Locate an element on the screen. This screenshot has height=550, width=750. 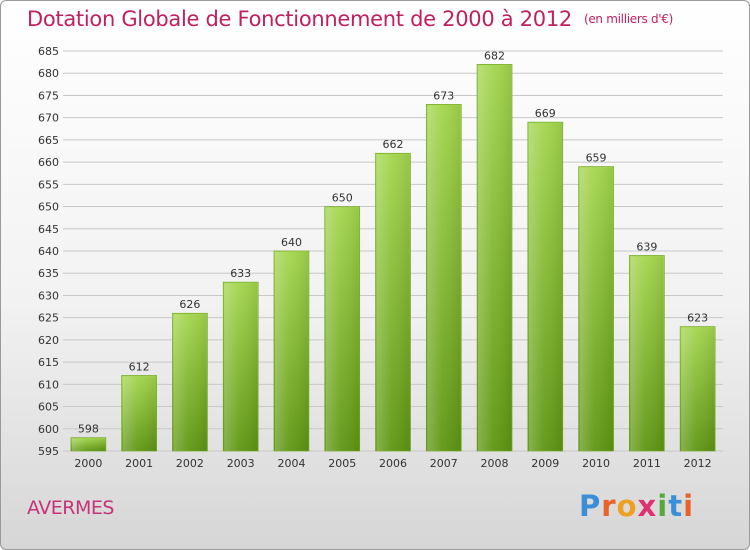
data-label: 612 is located at coordinates (139, 366).